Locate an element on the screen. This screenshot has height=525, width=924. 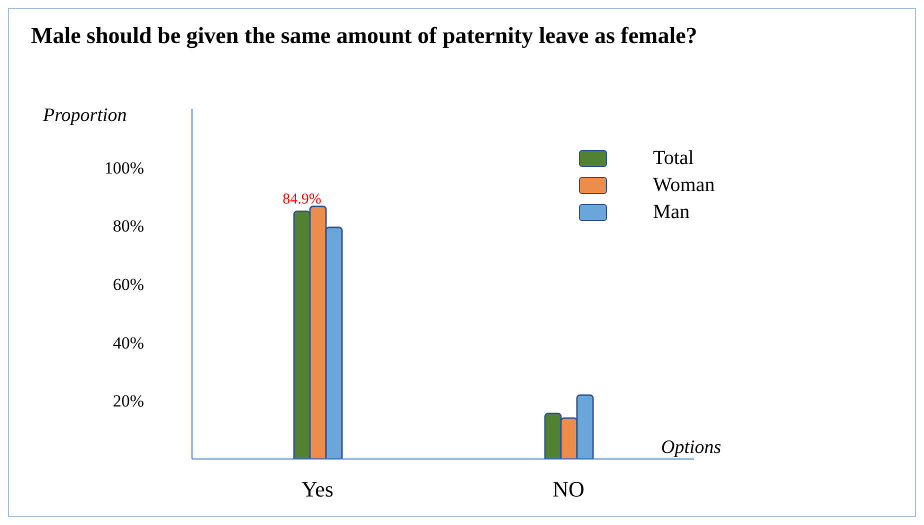
y-tick-label: 40% is located at coordinates (128, 342).